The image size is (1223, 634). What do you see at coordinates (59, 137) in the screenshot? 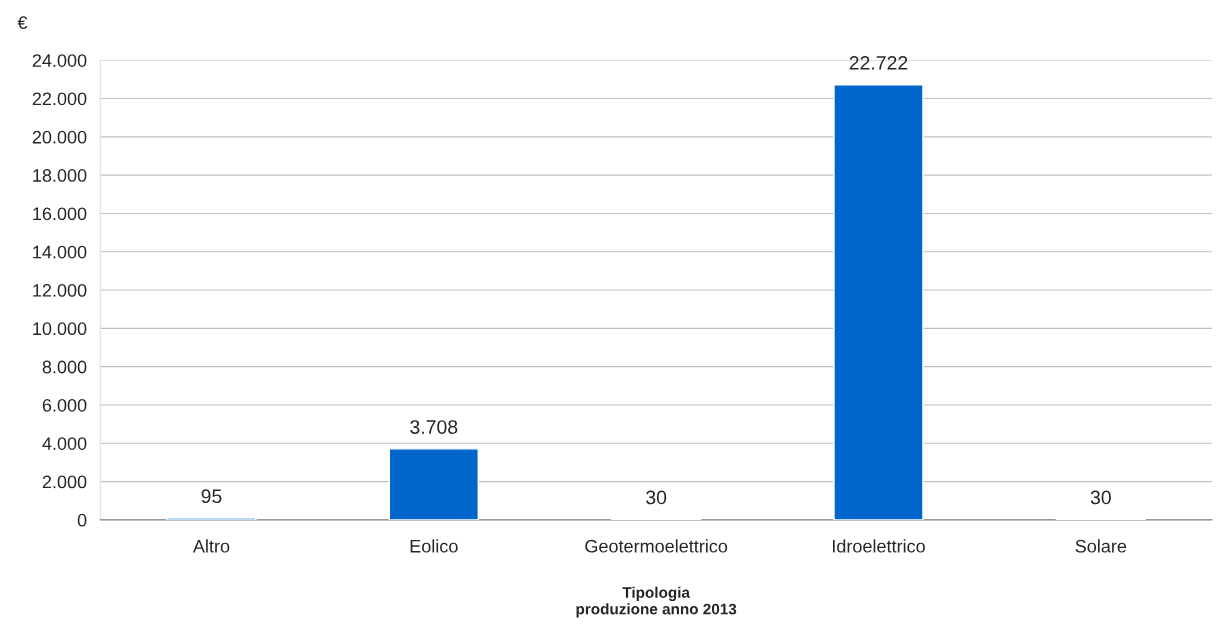
I see `y-tick-label: 20.000` at bounding box center [59, 137].